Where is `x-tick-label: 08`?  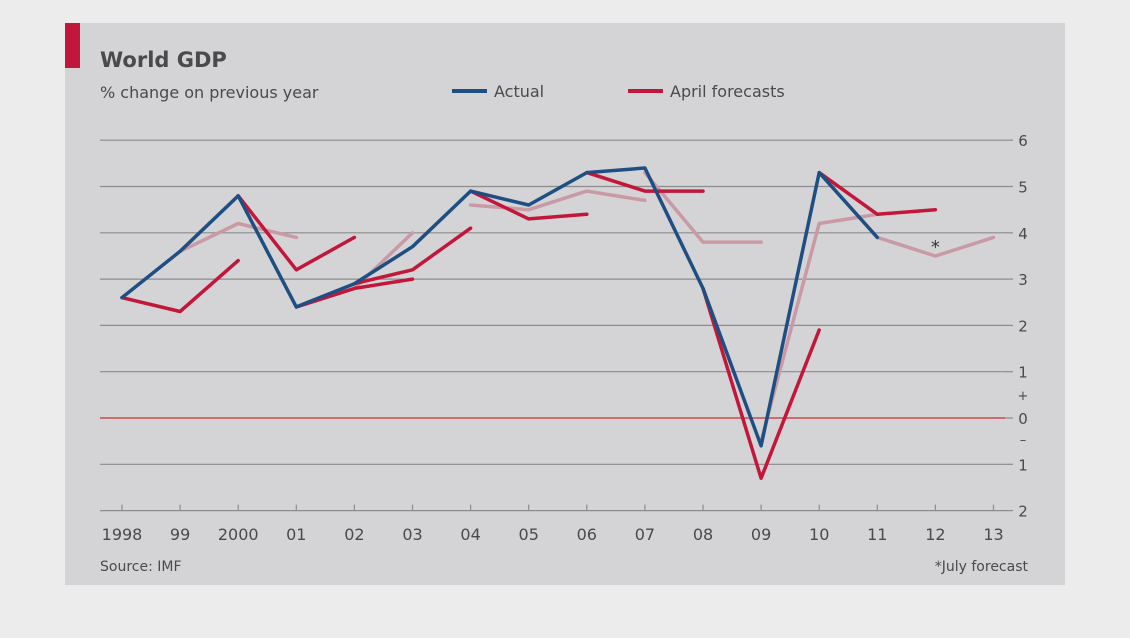 x-tick-label: 08 is located at coordinates (703, 534).